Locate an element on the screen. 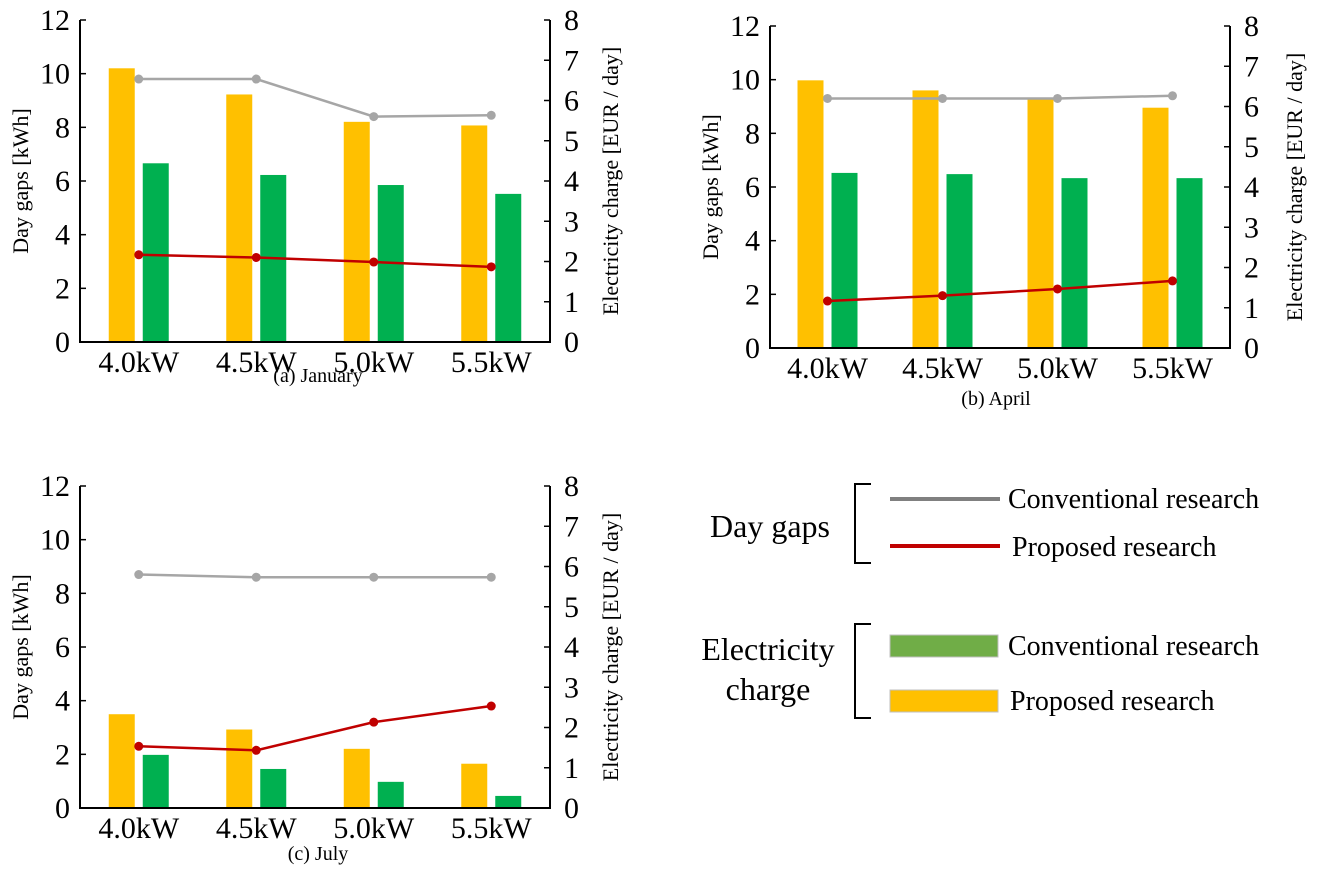 This screenshot has width=1325, height=890. y2-tick-label: 8 is located at coordinates (571, 486).